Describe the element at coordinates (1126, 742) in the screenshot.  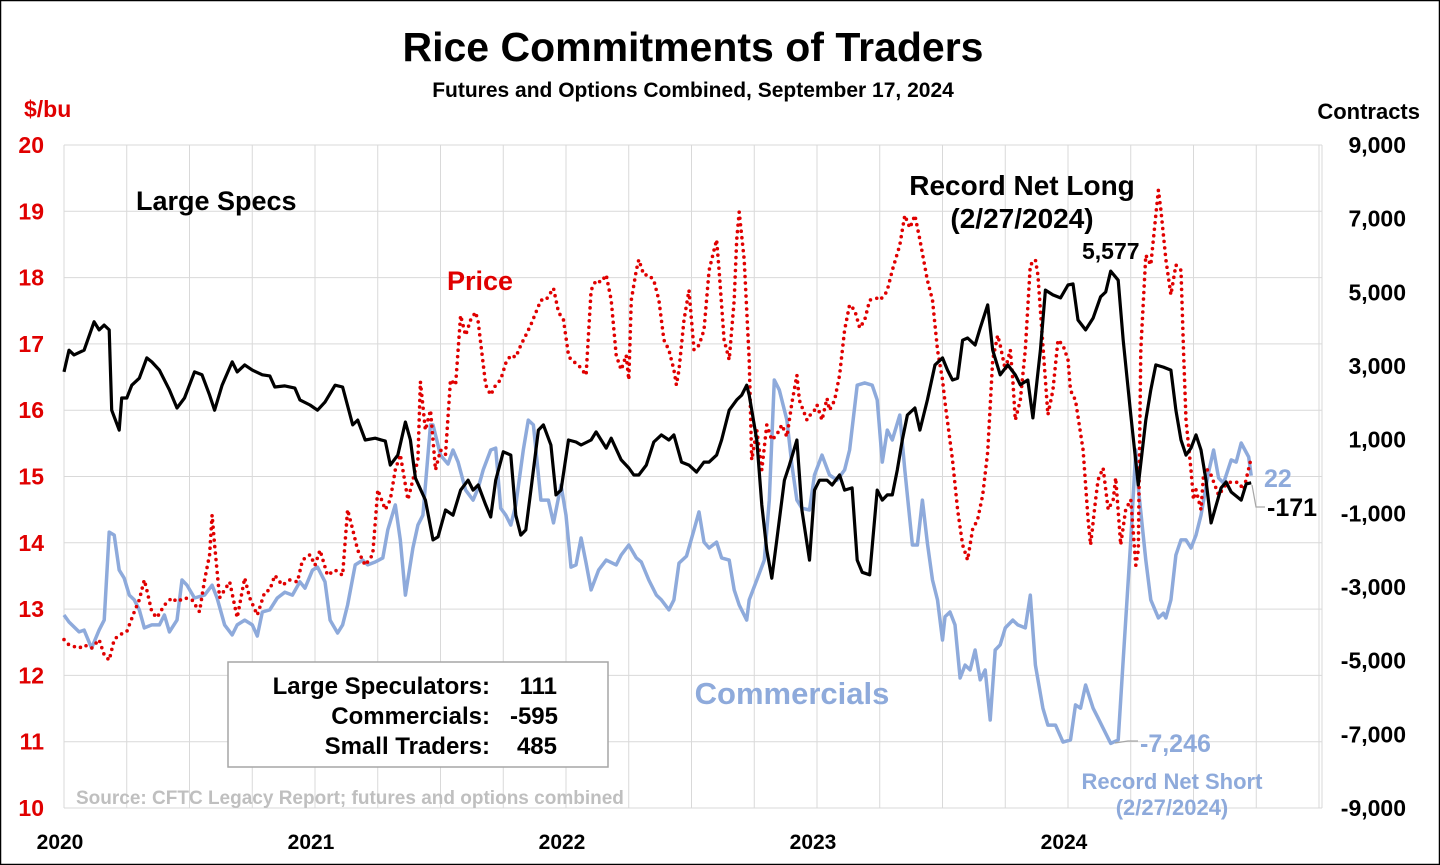
I see `record-short-leader-line` at that location.